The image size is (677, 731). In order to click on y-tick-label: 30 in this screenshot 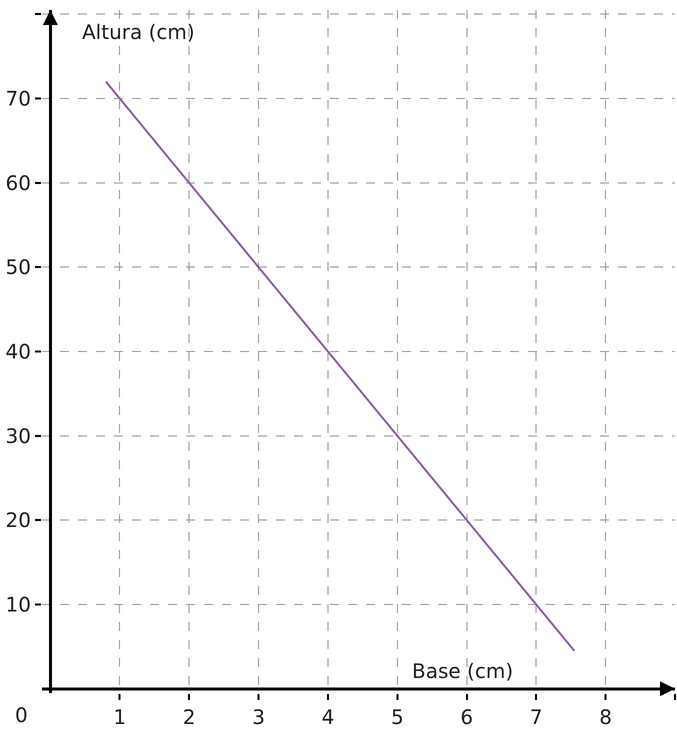, I will do `click(18, 436)`.